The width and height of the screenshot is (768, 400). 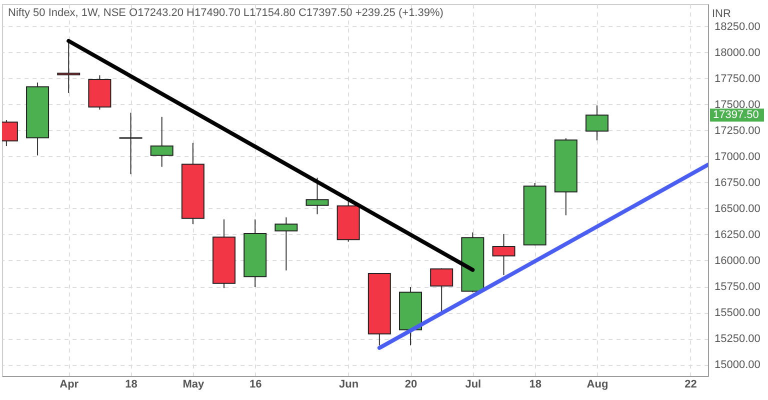 I want to click on x-tick-label: 20, so click(x=411, y=384).